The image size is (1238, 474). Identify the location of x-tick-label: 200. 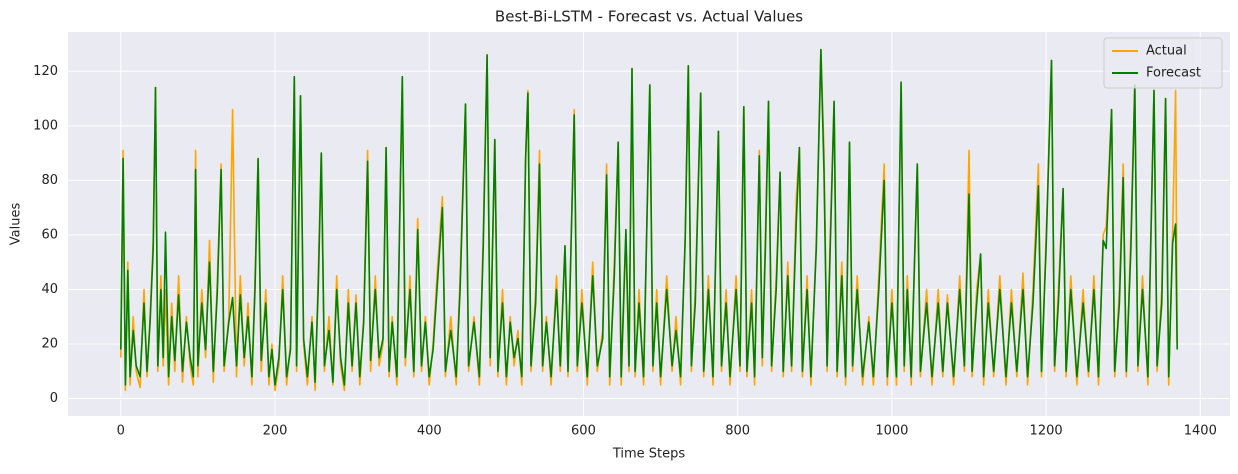
(275, 431).